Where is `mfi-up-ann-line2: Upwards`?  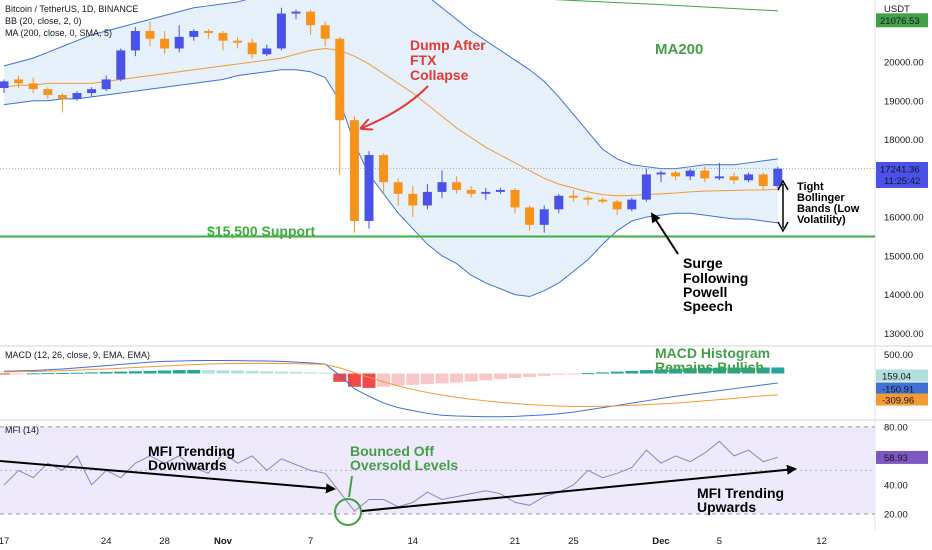
mfi-up-ann-line2: Upwards is located at coordinates (726, 507).